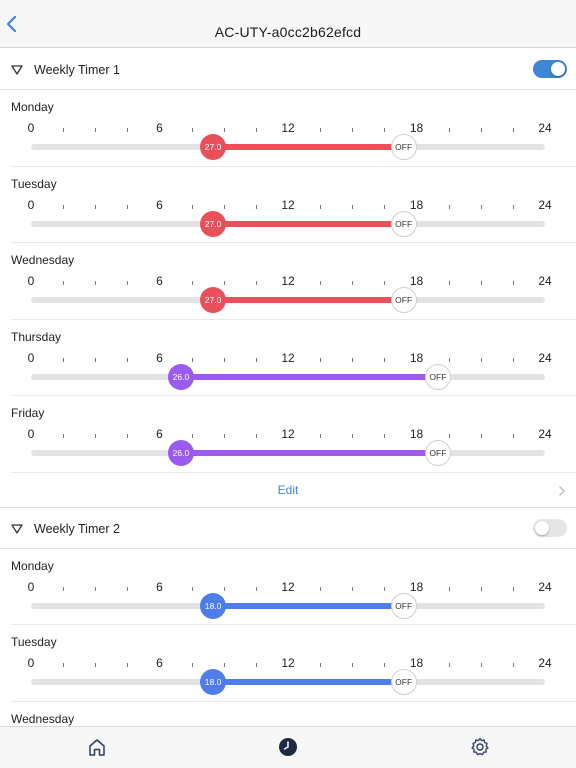 This screenshot has height=768, width=576. I want to click on settings-icon, so click(480, 746).